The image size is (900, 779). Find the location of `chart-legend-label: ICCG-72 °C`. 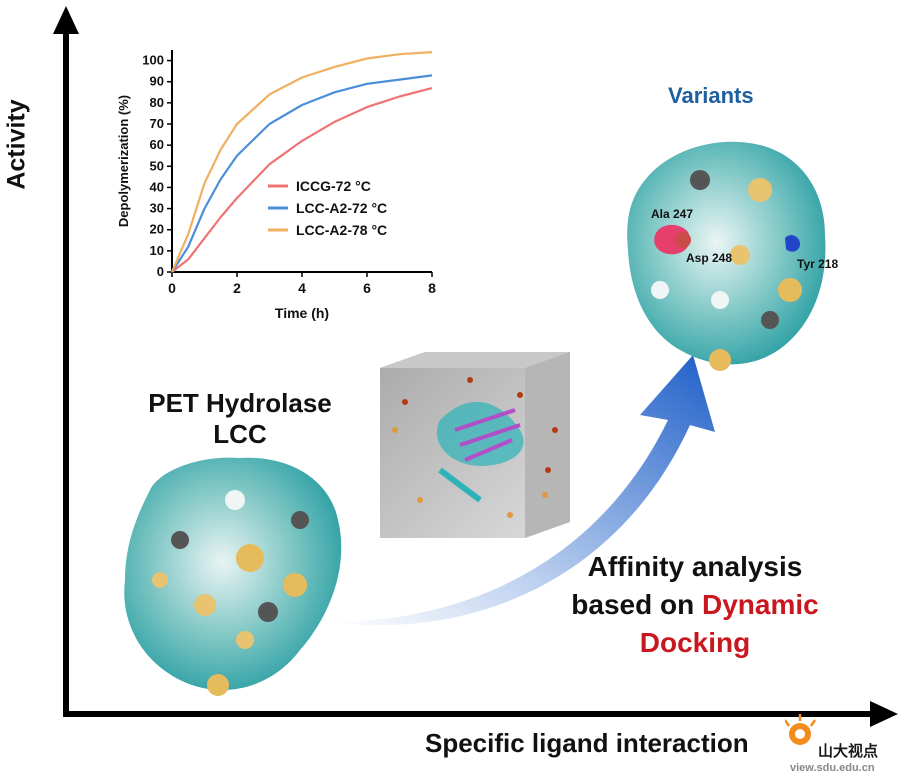

chart-legend-label: ICCG-72 °C is located at coordinates (333, 186).